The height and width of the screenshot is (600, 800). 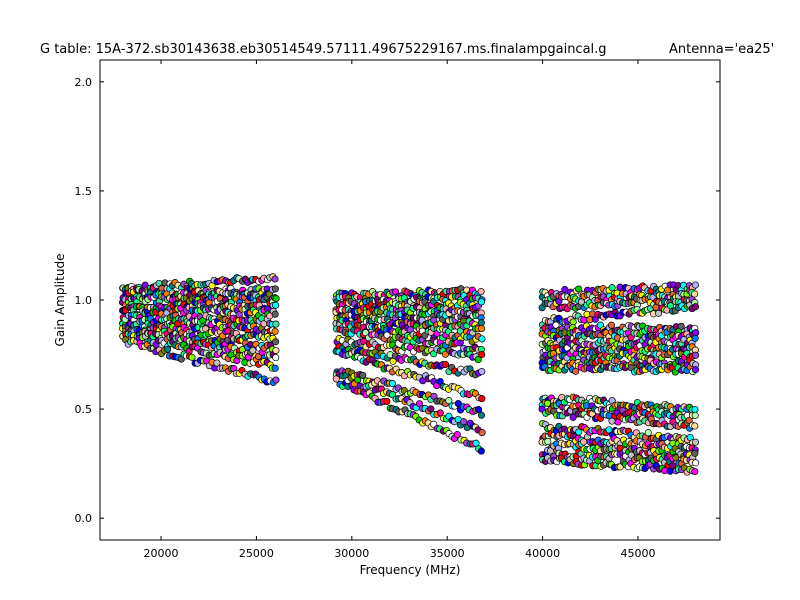 I want to click on x-tick-label: 20000, so click(x=161, y=553).